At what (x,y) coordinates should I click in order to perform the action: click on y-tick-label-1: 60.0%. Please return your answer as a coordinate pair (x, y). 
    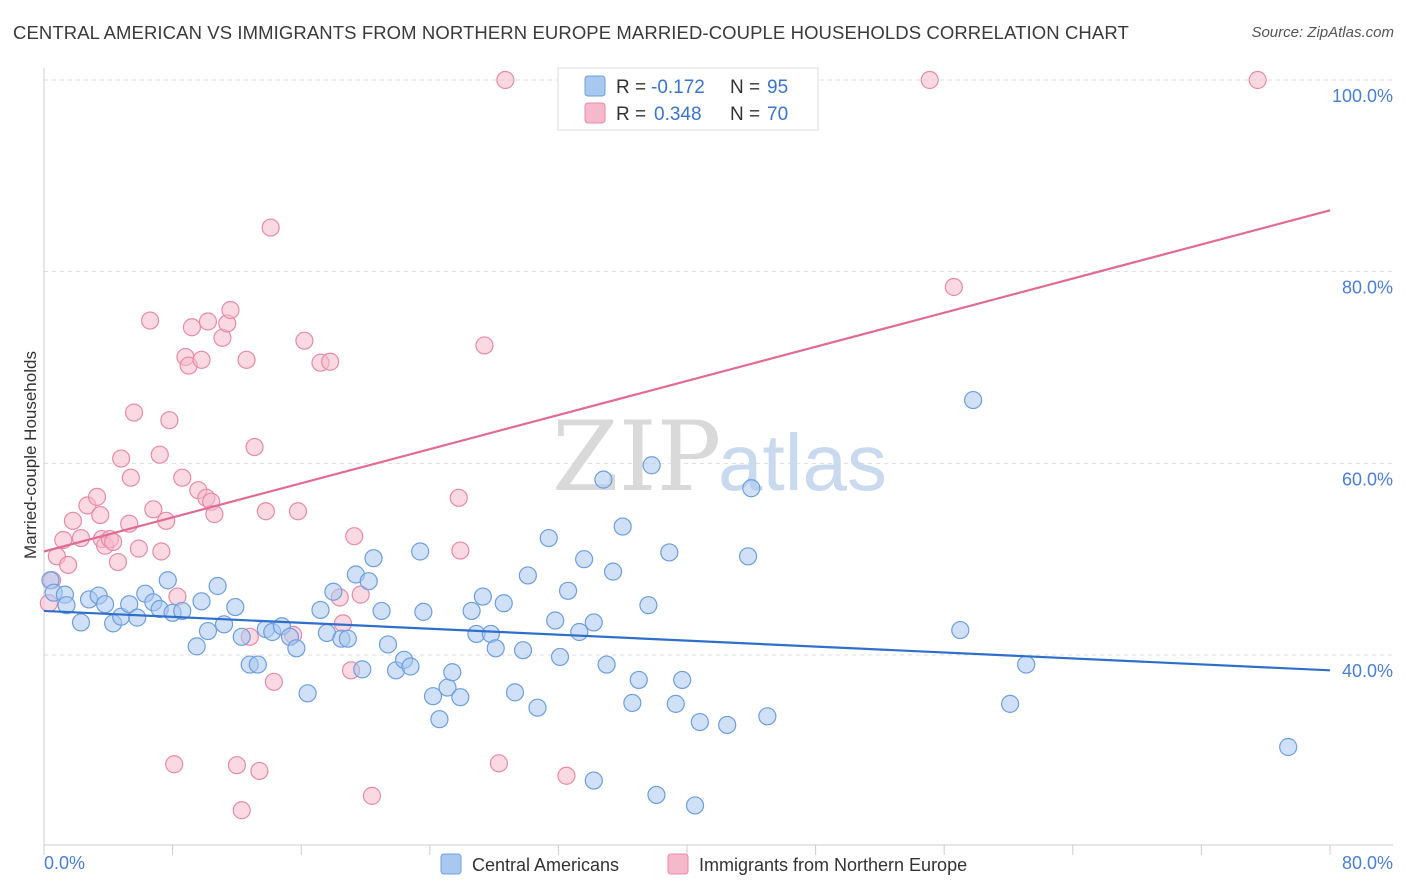
    Looking at the image, I should click on (1367, 479).